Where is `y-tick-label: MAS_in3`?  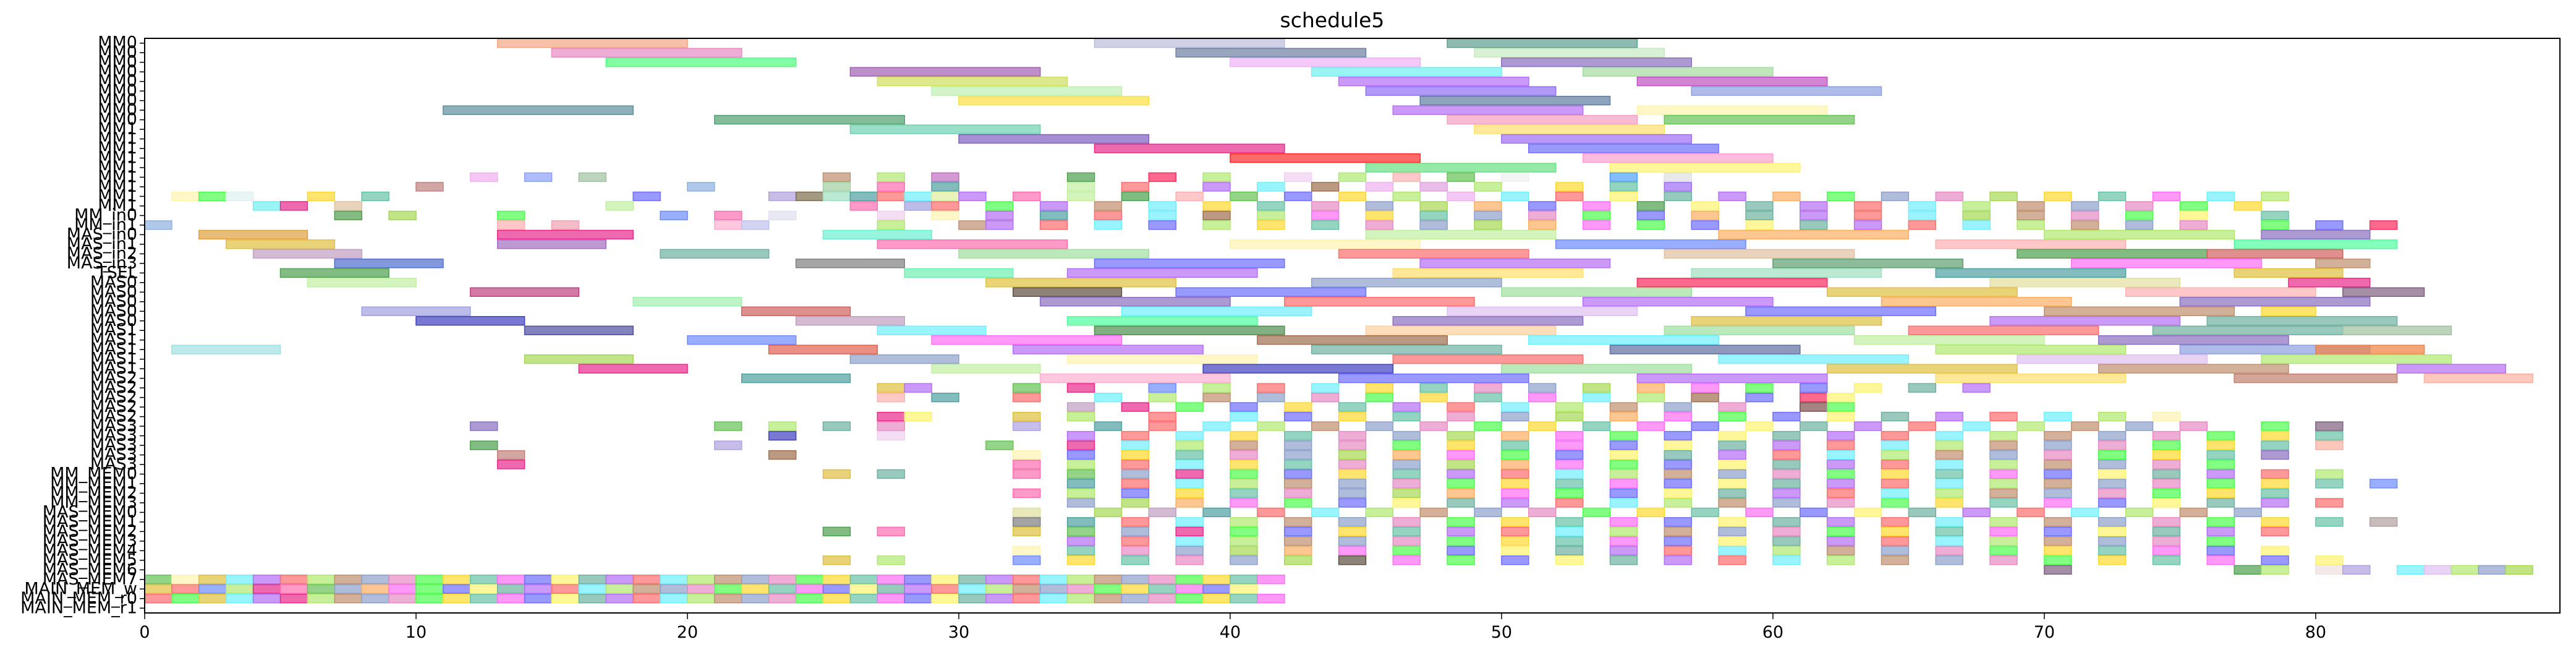 y-tick-label: MAS_in3 is located at coordinates (102, 263).